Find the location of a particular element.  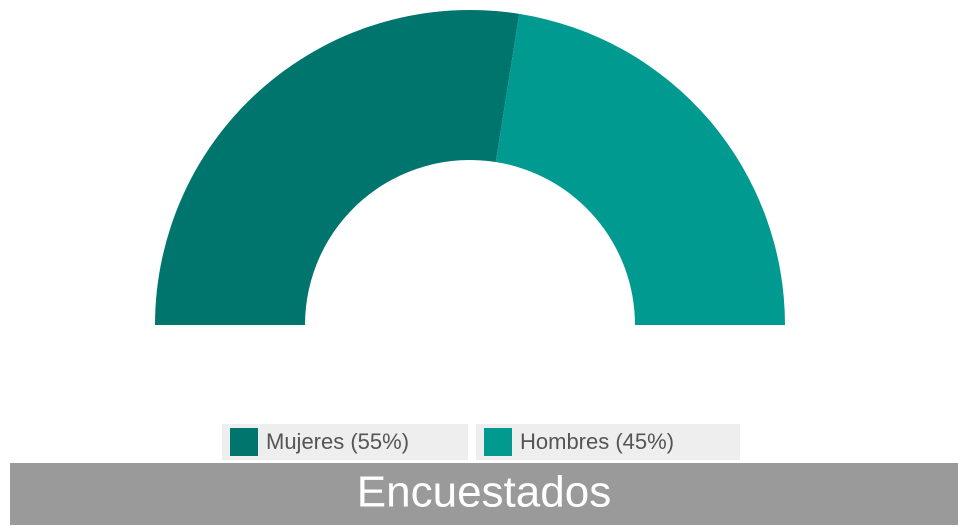

title-bar is located at coordinates (484, 494).